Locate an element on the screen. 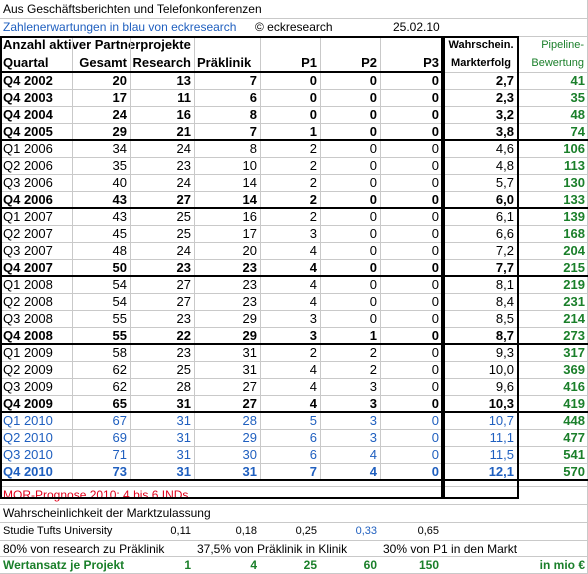  col-p1: P1 is located at coordinates (309, 62).